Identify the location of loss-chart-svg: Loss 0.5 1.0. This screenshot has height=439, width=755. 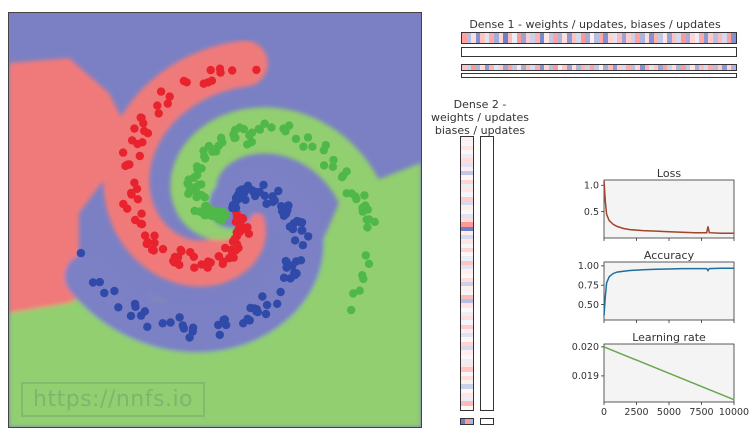
(659, 204).